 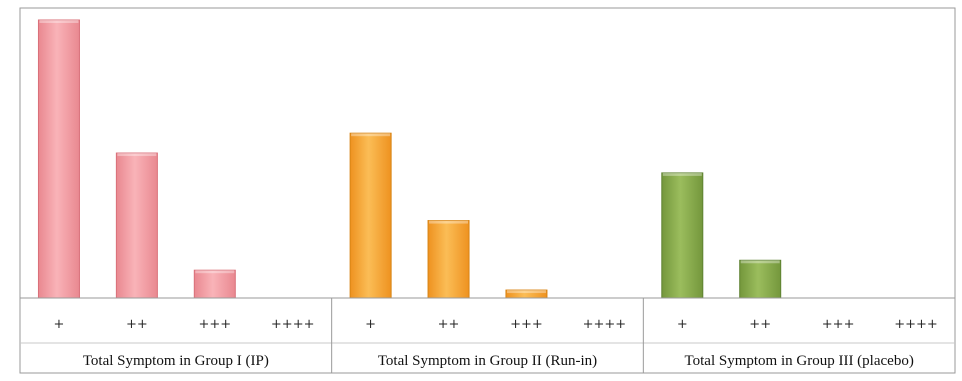 What do you see at coordinates (487, 361) in the screenshot?
I see `group-label: Total Symptom in Group II (Run-in)` at bounding box center [487, 361].